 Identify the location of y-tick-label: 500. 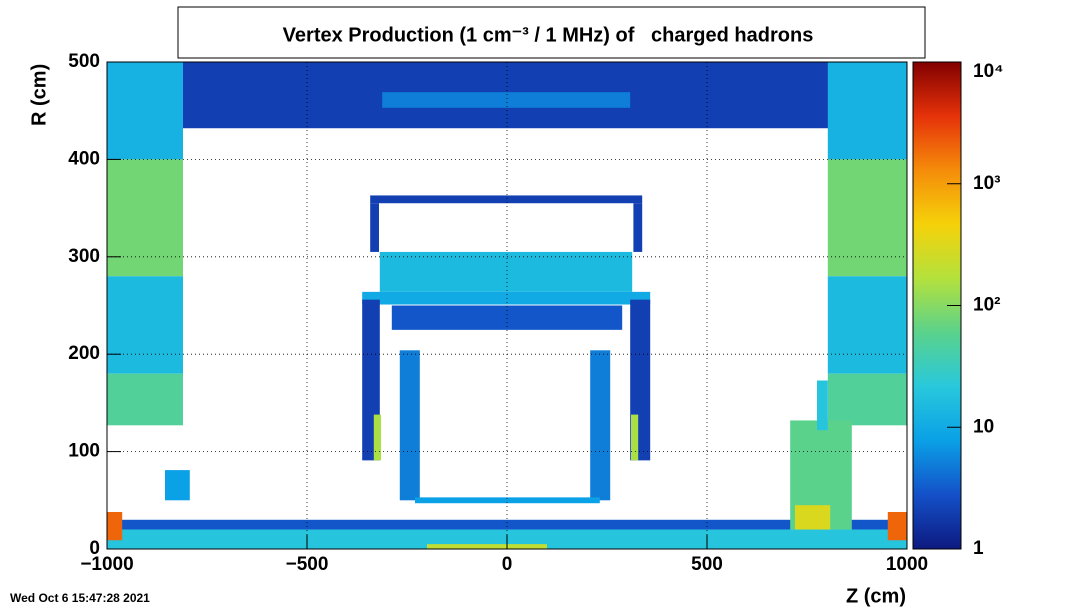
(84, 61).